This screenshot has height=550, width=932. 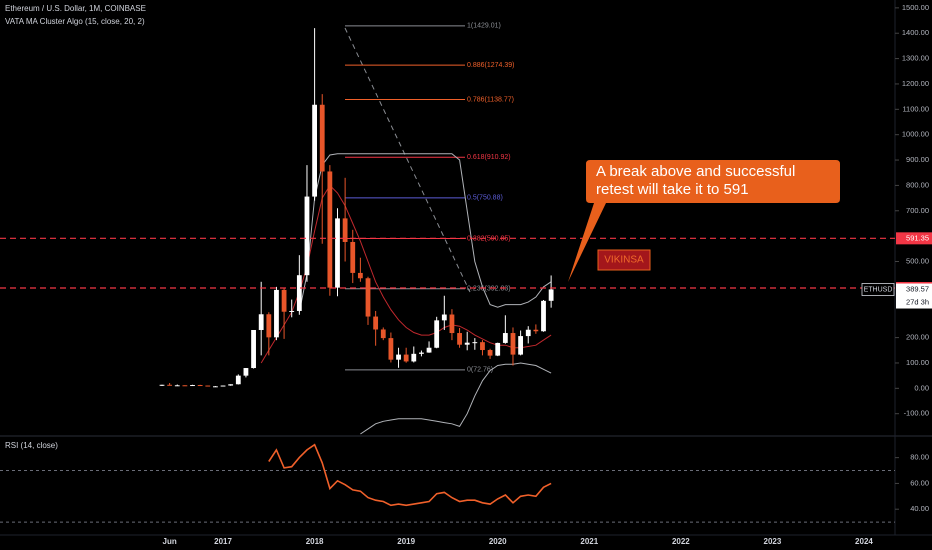 What do you see at coordinates (223, 541) in the screenshot?
I see `x-tick-label: 2017` at bounding box center [223, 541].